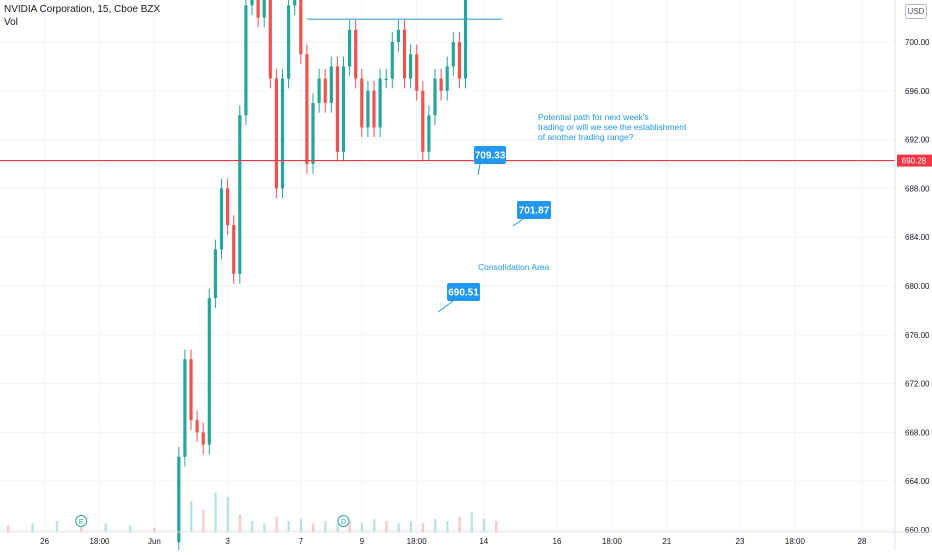  What do you see at coordinates (917, 188) in the screenshot?
I see `price-tick-label: 688.00` at bounding box center [917, 188].